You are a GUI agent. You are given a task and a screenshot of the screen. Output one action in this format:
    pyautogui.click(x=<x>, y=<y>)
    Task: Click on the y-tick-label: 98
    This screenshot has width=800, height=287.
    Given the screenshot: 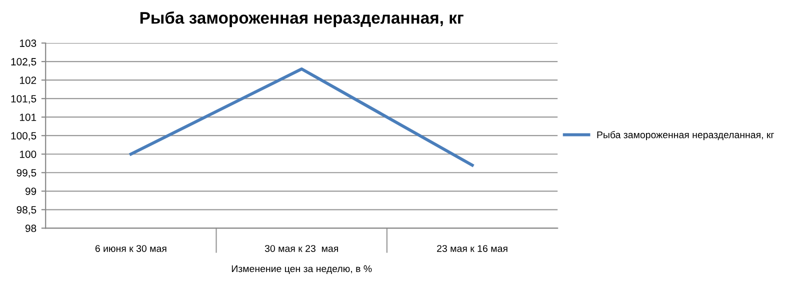 What is the action you would take?
    pyautogui.click(x=30, y=228)
    